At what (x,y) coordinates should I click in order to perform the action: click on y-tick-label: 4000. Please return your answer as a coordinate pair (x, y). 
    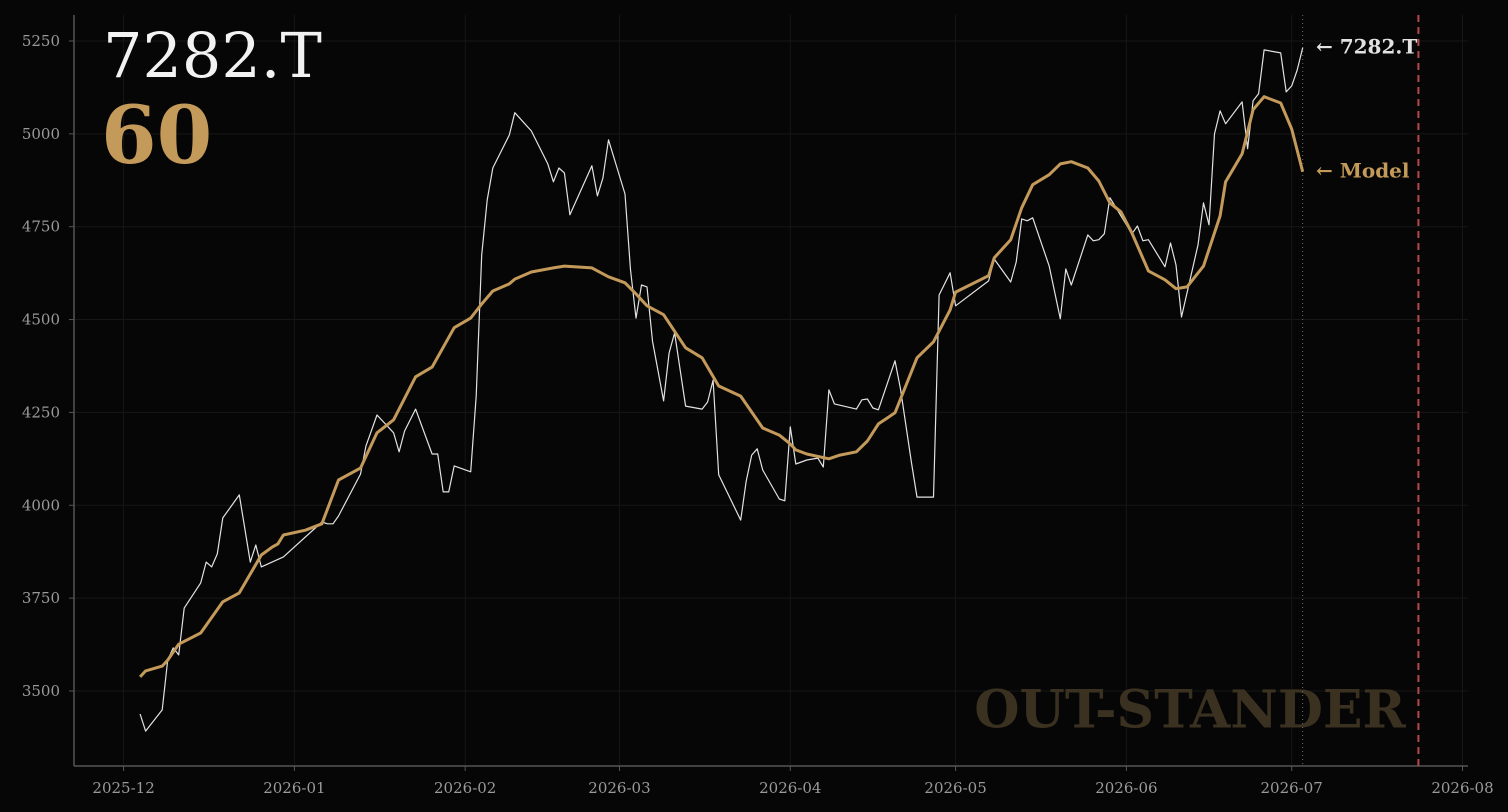
    Looking at the image, I should click on (41, 505).